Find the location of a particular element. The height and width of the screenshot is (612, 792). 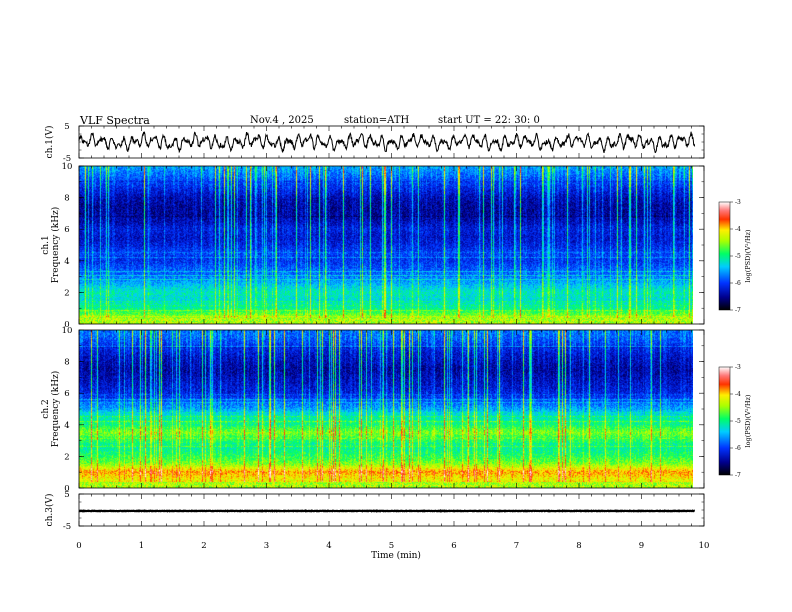

x-tick-label: 9 is located at coordinates (641, 546).